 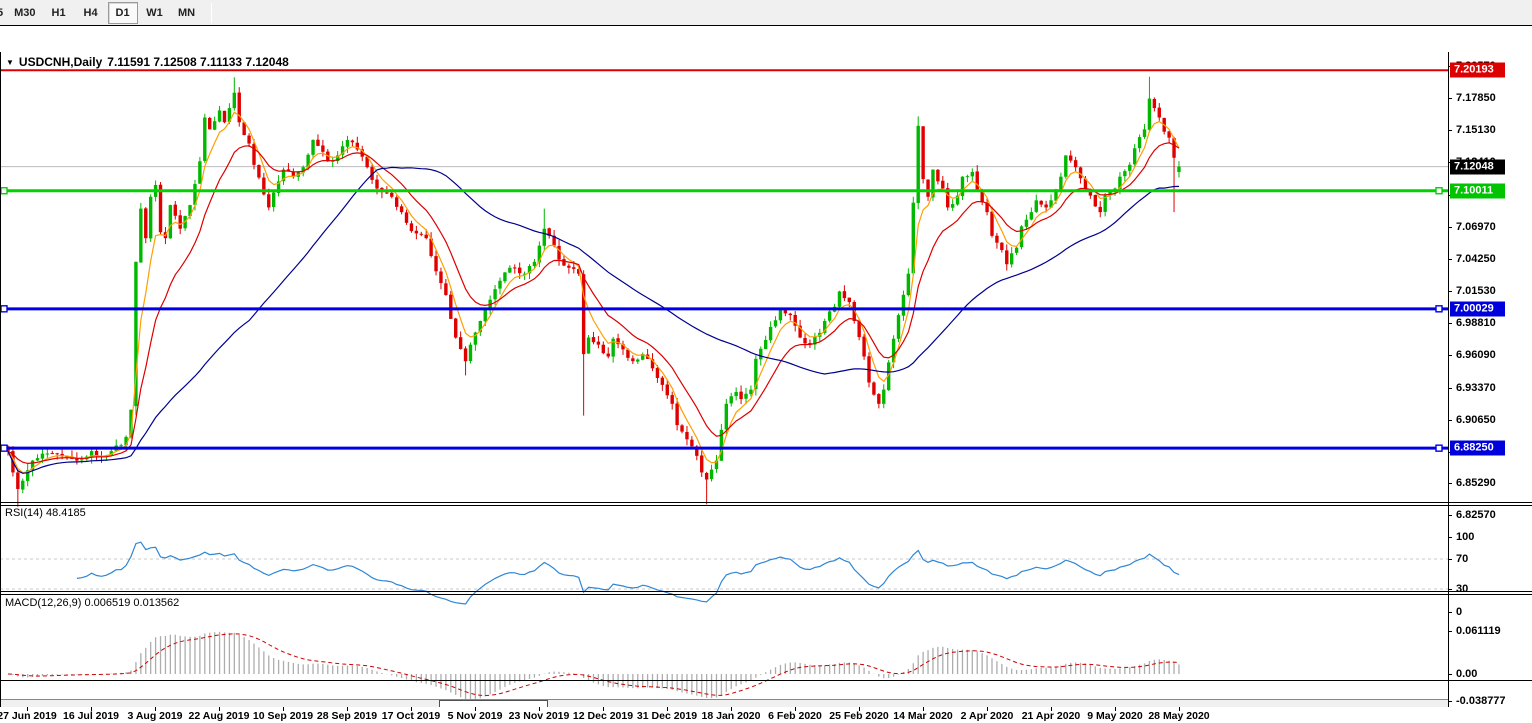 I want to click on chart-menu-triangle-icon: ▼, so click(x=10, y=62).